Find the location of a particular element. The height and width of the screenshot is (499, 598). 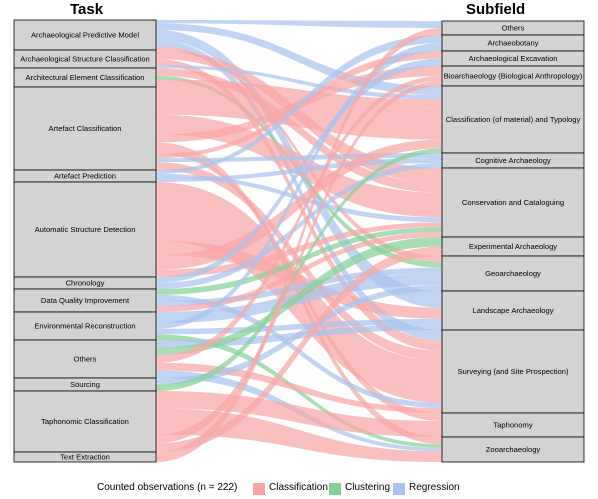

subfield-node-taphonomy: Taphonomy is located at coordinates (513, 425).